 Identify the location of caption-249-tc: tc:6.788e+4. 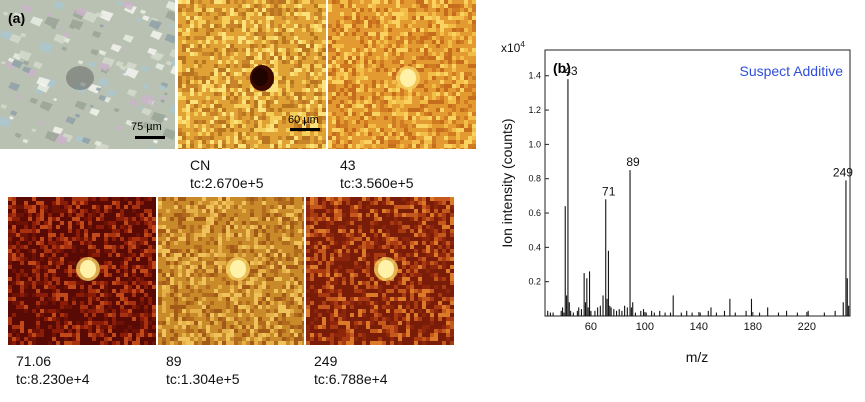
(351, 379).